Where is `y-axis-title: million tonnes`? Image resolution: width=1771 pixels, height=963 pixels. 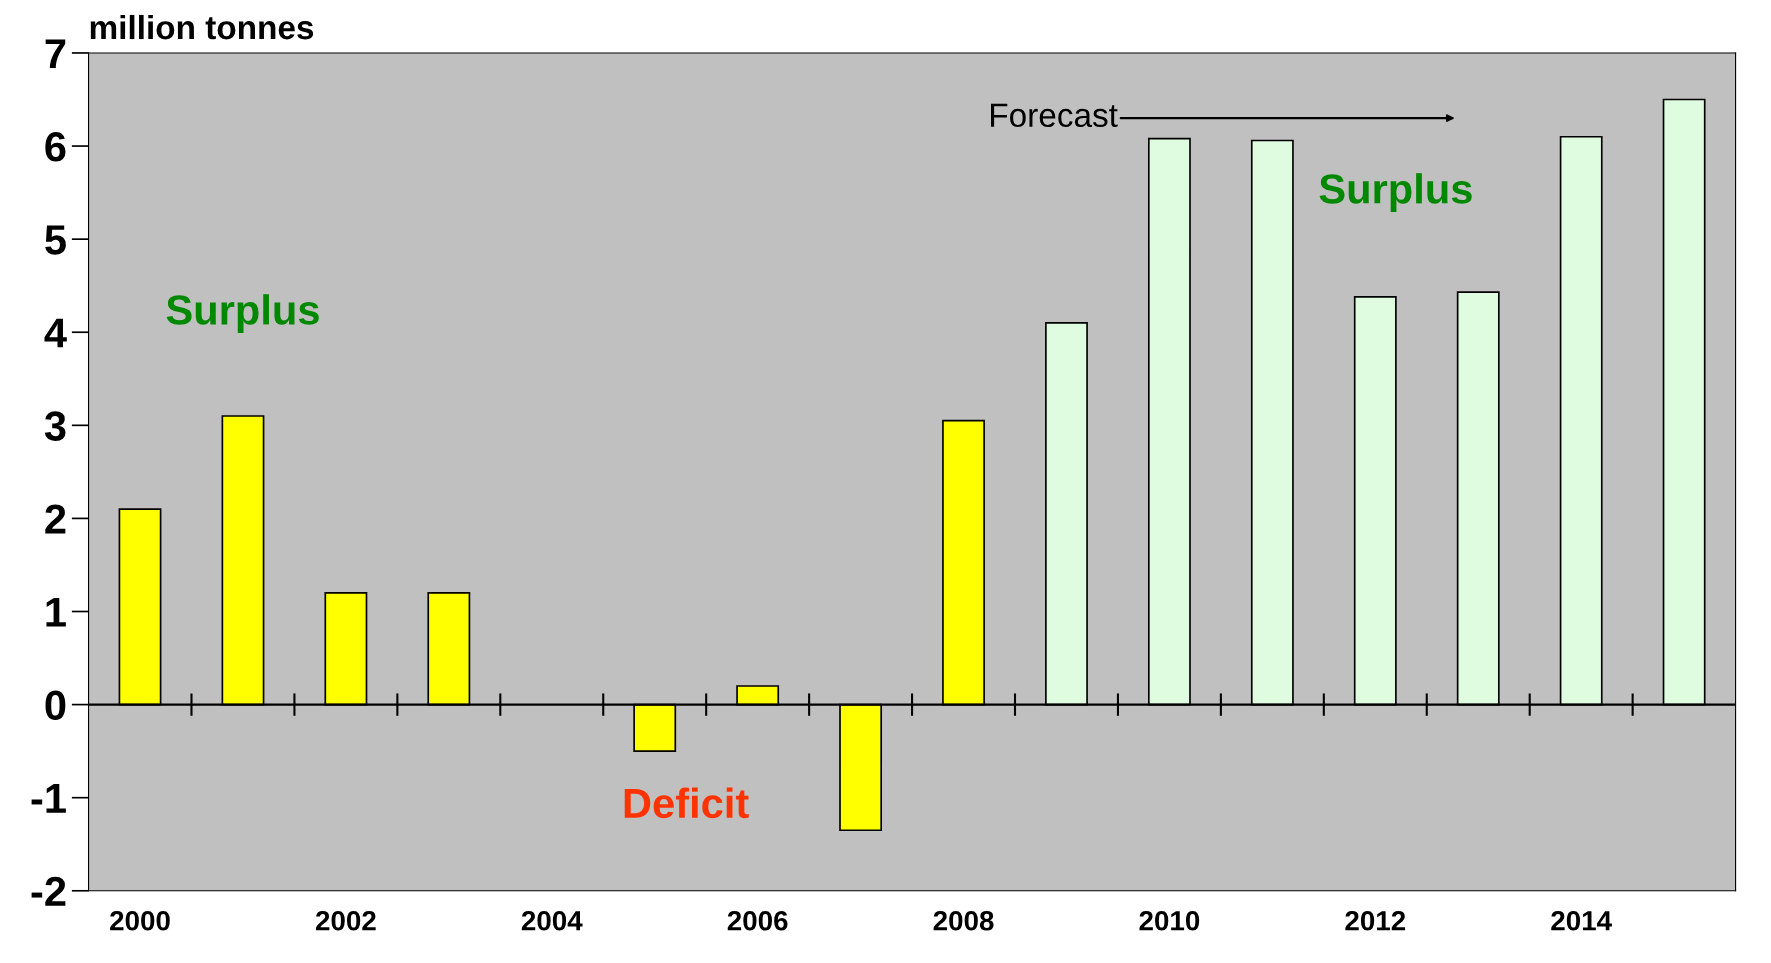 y-axis-title: million tonnes is located at coordinates (202, 27).